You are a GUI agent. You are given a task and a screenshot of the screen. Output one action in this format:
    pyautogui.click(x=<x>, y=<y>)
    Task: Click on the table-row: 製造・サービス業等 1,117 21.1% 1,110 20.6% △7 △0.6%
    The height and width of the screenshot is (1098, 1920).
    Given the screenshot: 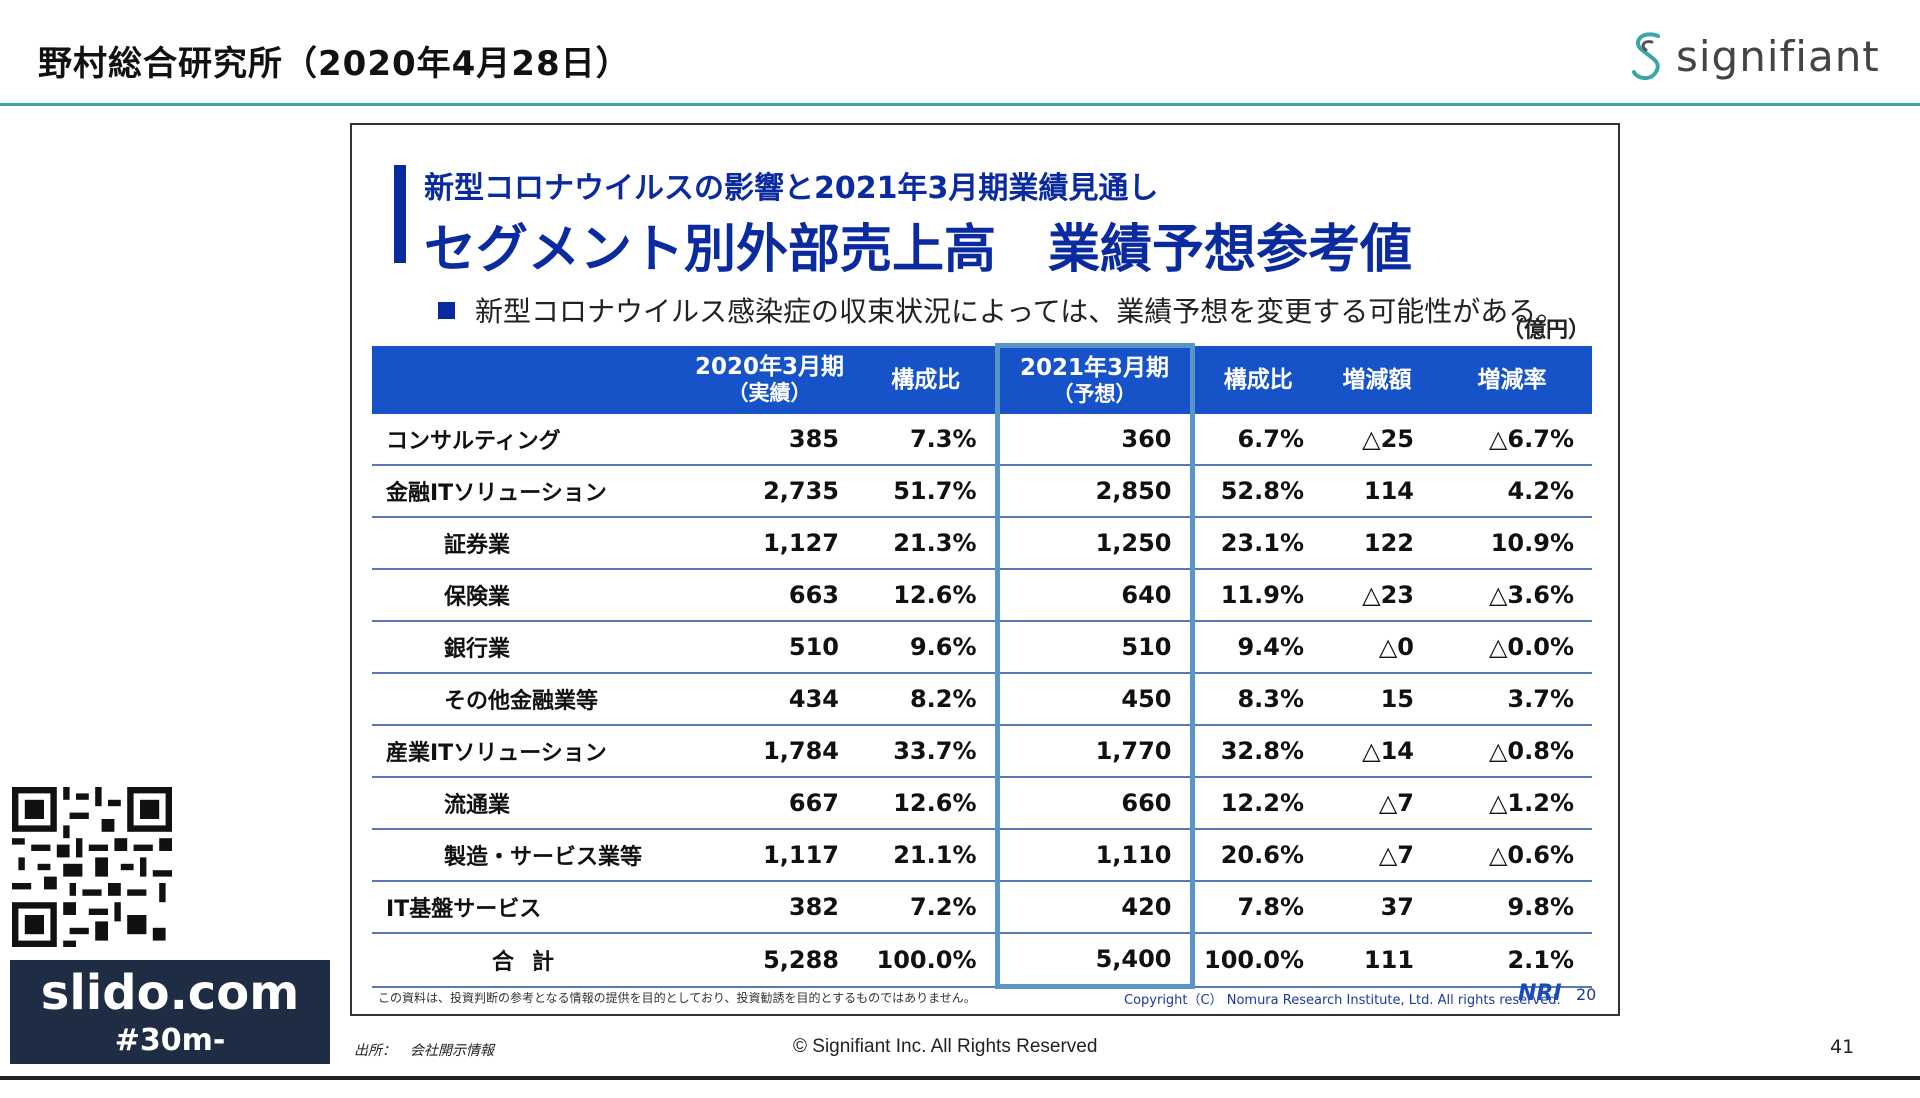 What is the action you would take?
    pyautogui.click(x=982, y=855)
    